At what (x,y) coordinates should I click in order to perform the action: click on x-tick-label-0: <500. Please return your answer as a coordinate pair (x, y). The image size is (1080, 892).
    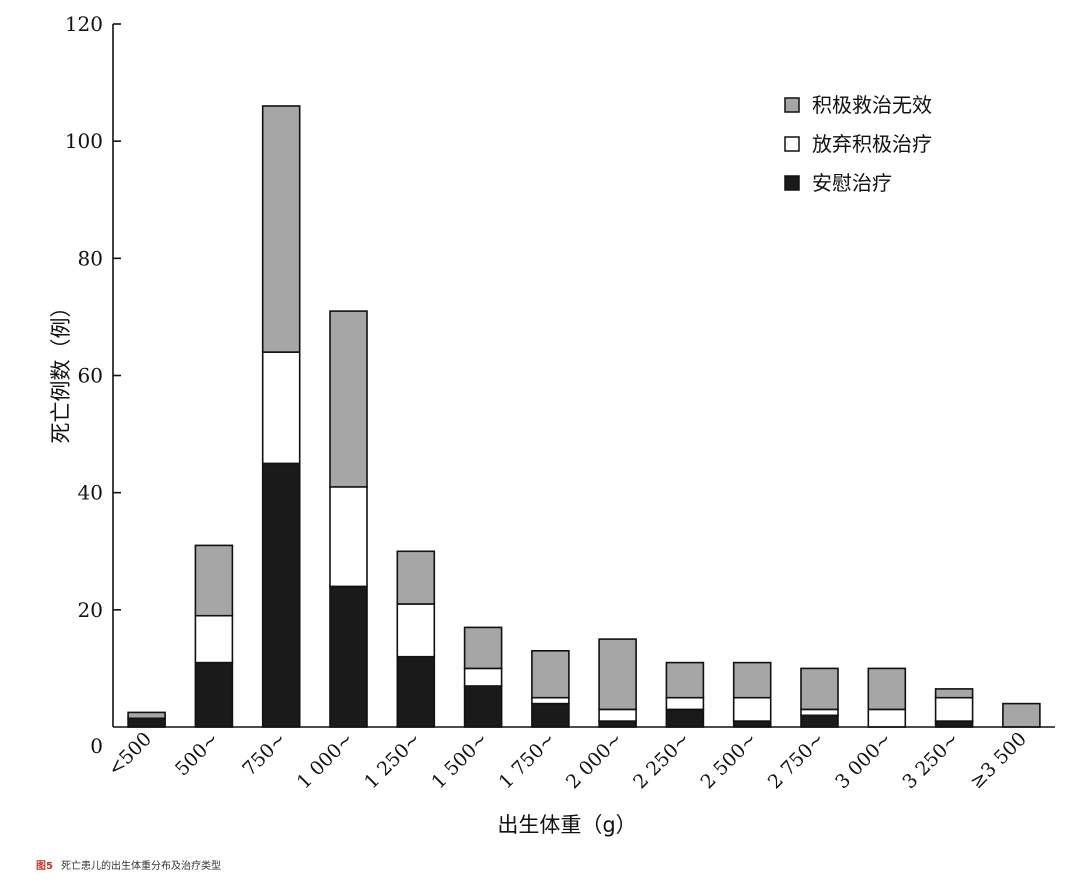
    Looking at the image, I should click on (130, 754).